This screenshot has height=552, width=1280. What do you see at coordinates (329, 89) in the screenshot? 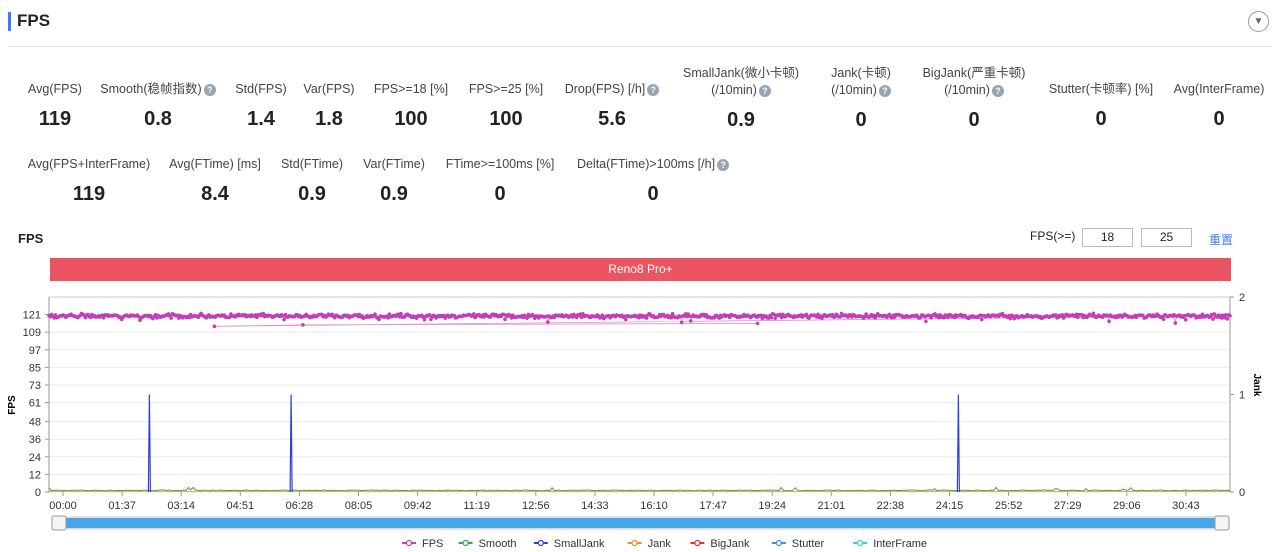
I see `metric-label: Var(FPS)` at bounding box center [329, 89].